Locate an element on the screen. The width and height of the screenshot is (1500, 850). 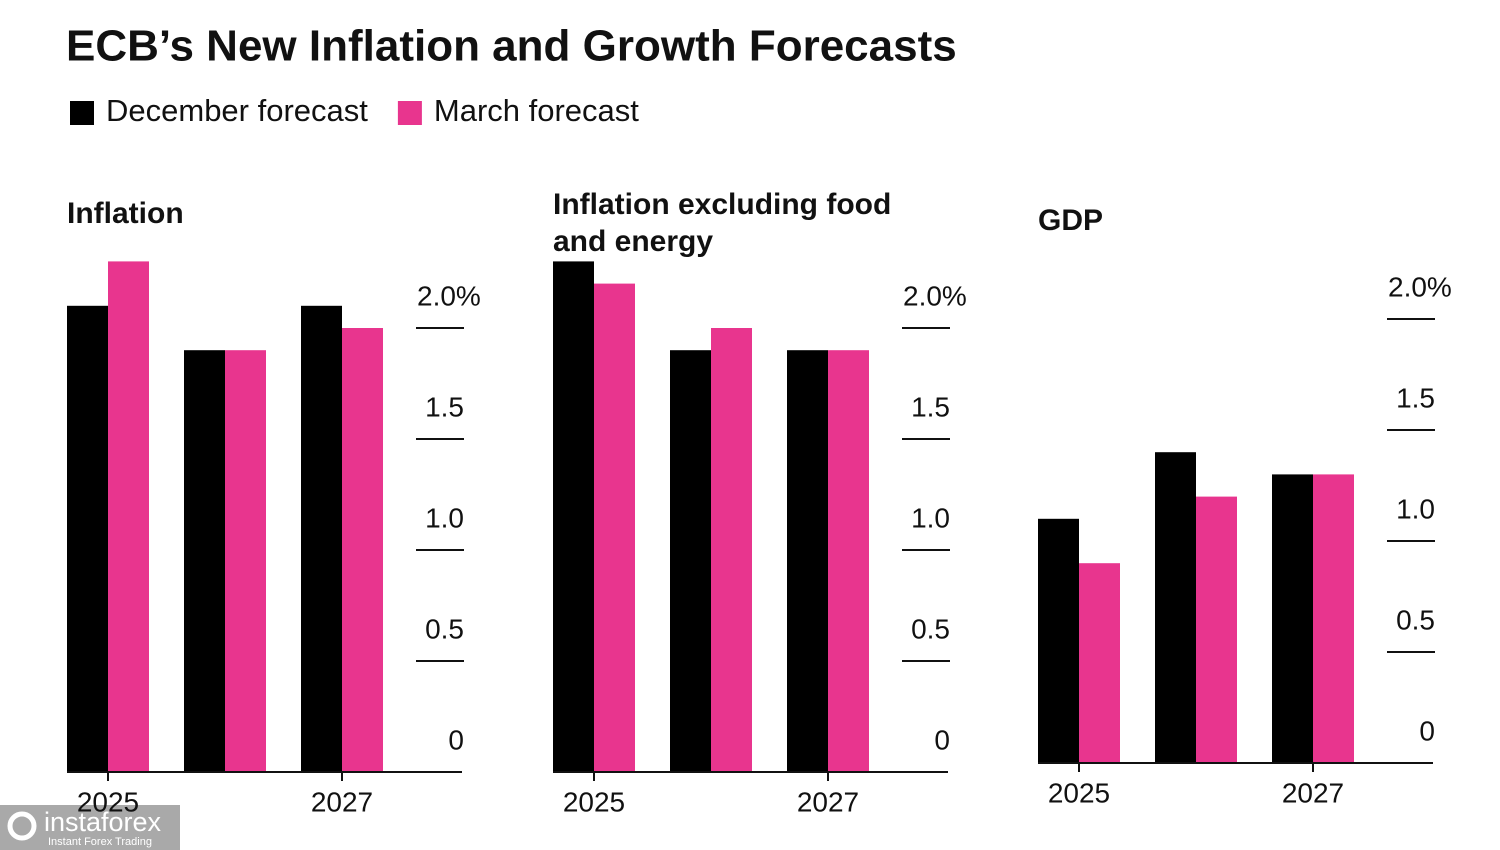
watermark-bg is located at coordinates (90, 827).